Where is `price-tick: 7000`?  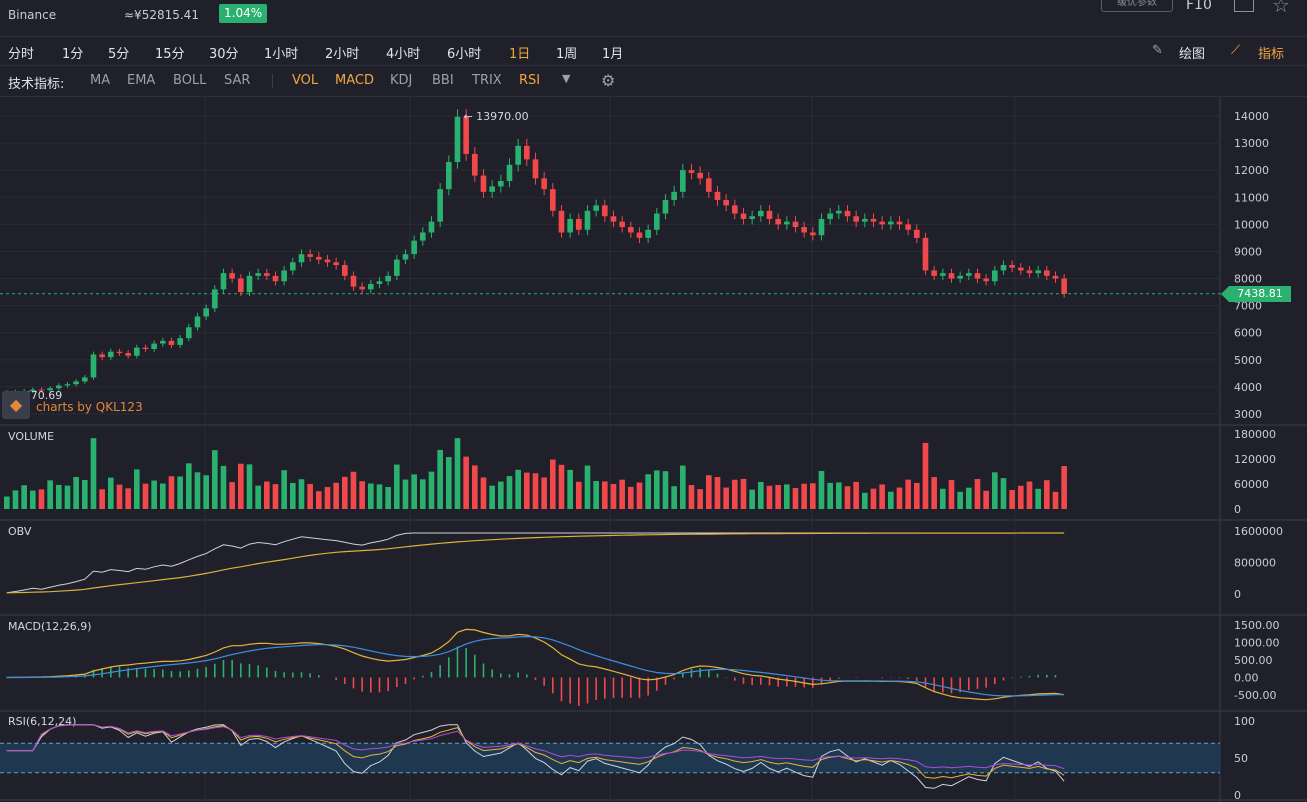 price-tick: 7000 is located at coordinates (1248, 306).